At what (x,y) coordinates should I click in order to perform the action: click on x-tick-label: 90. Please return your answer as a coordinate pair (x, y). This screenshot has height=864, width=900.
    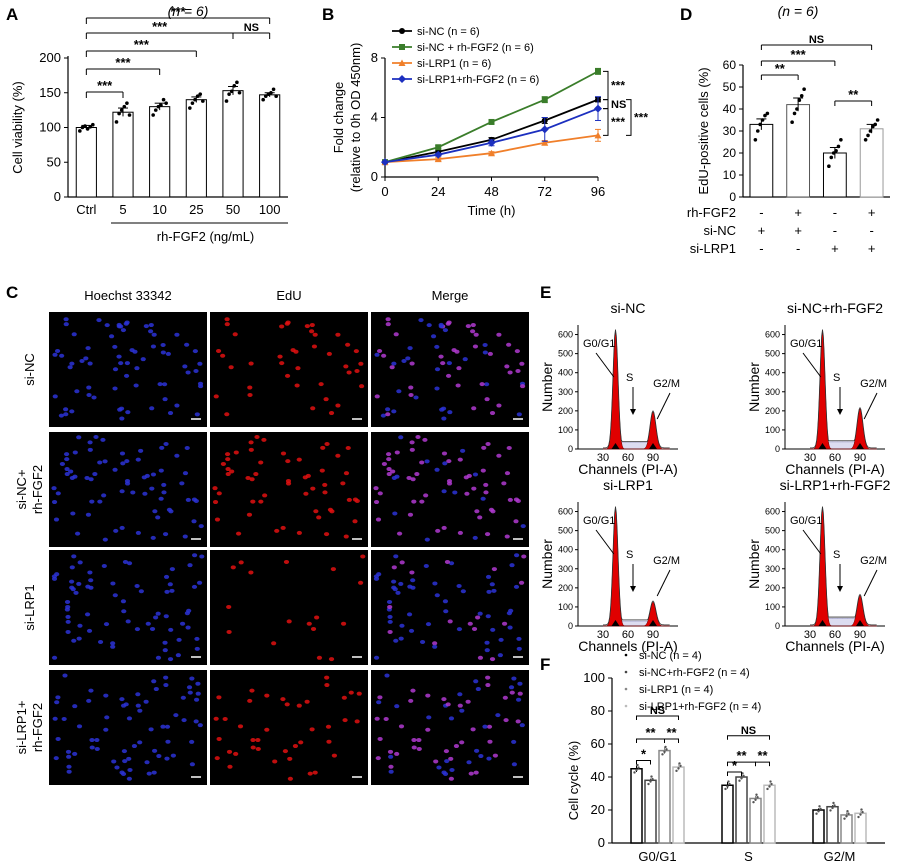
    Looking at the image, I should click on (860, 458).